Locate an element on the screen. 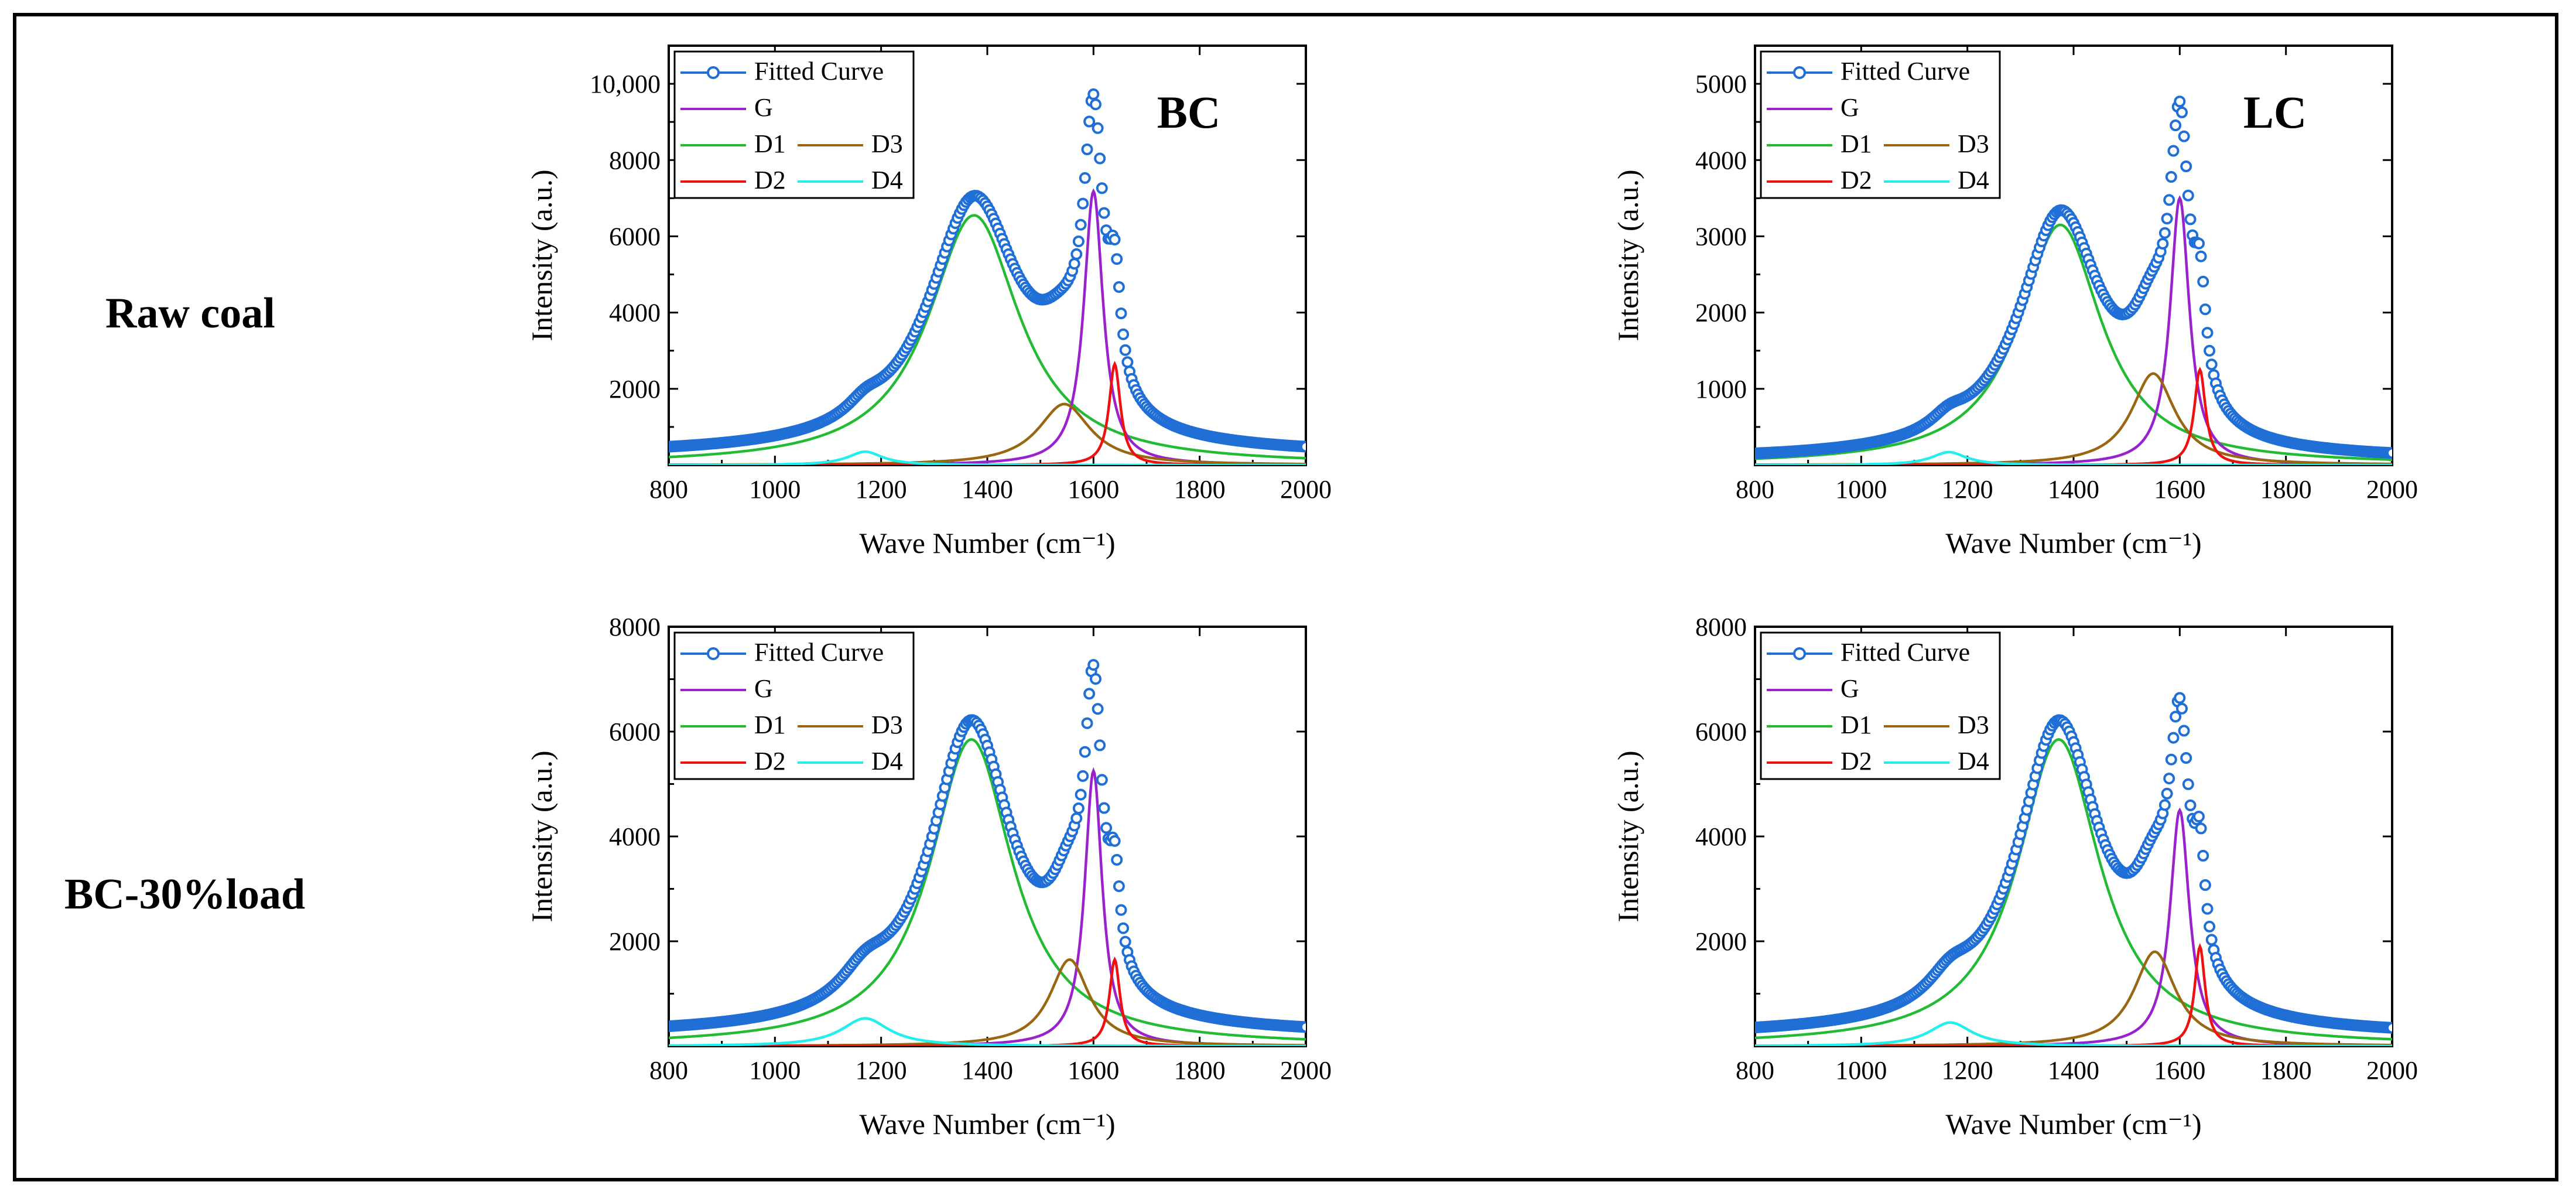 Image resolution: width=2576 pixels, height=1199 pixels. legend-label: Fitted Curve is located at coordinates (1906, 652).